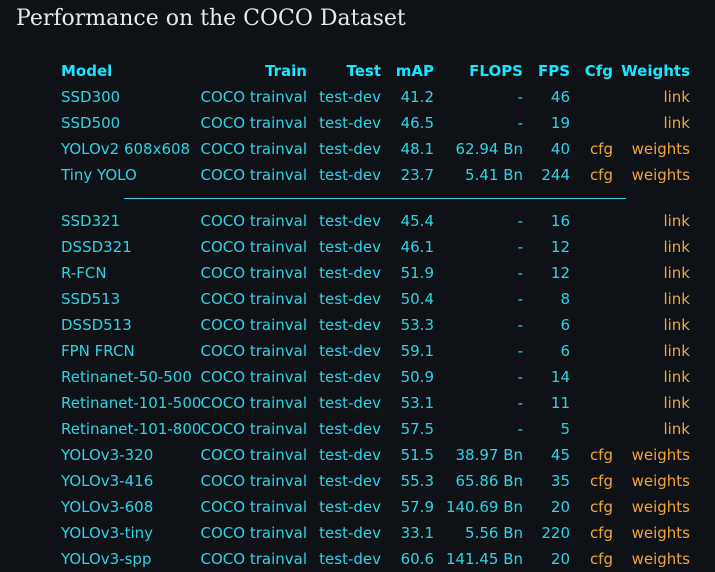 This screenshot has width=715, height=572. Describe the element at coordinates (417, 403) in the screenshot. I see `table-cell: 53.1` at that location.